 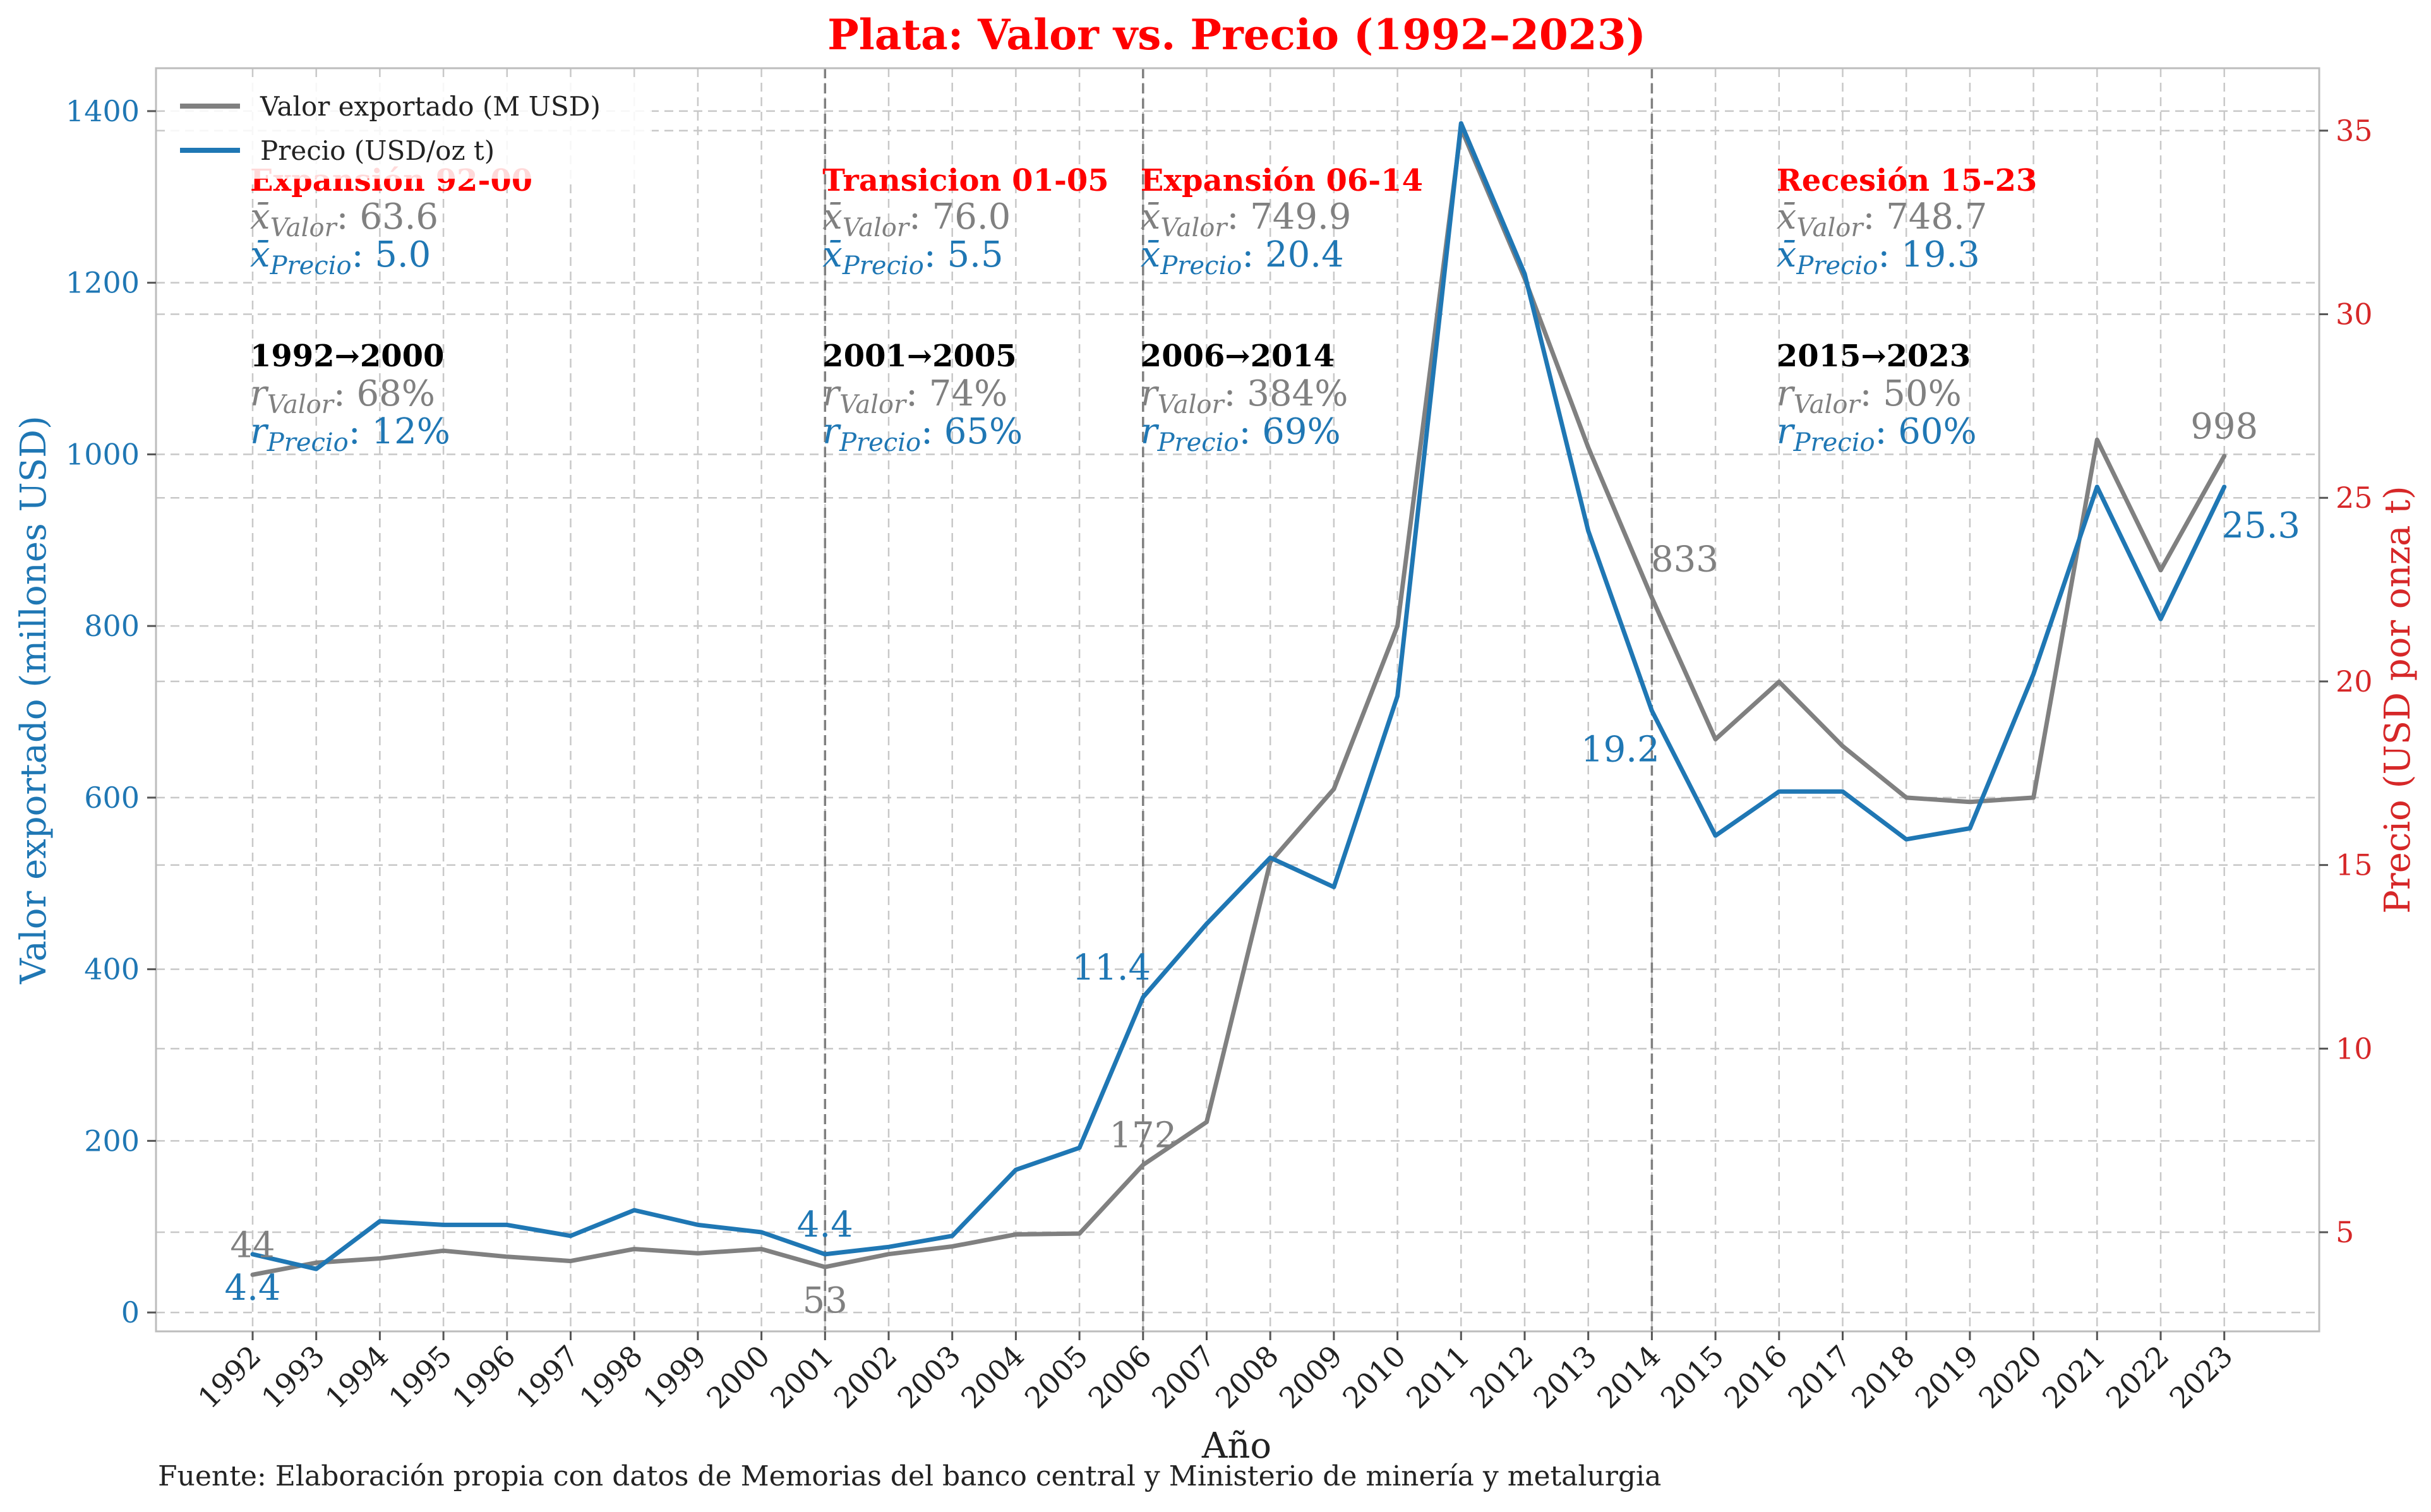 What do you see at coordinates (547, 1377) in the screenshot?
I see `x-tick-label: 1997` at bounding box center [547, 1377].